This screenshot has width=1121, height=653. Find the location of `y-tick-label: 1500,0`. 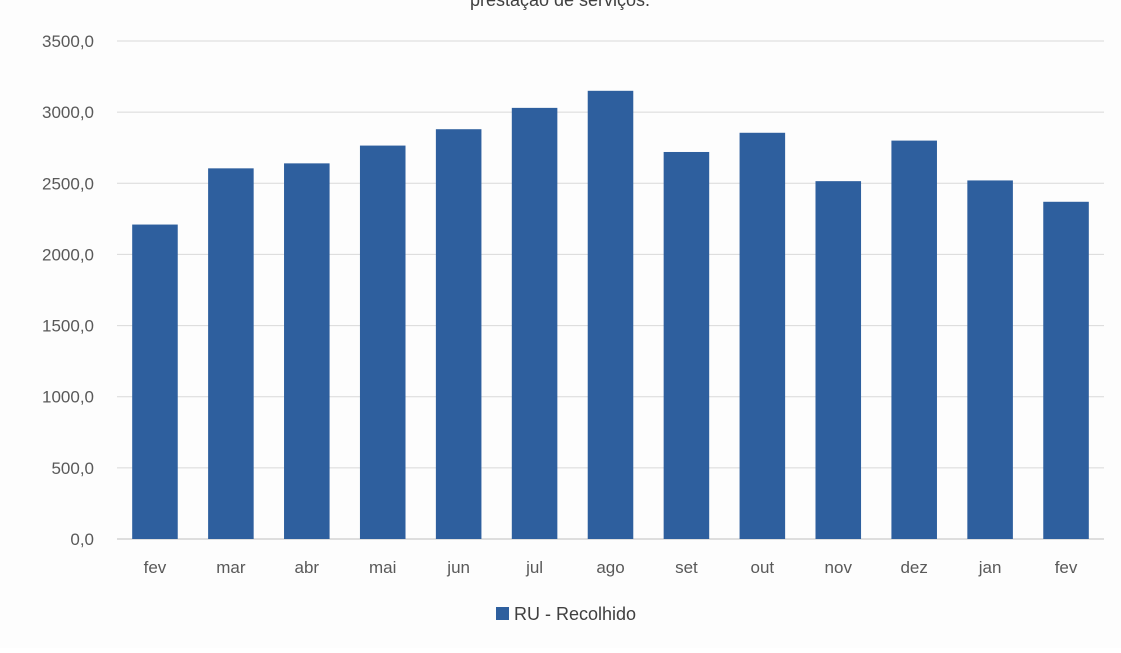

y-tick-label: 1500,0 is located at coordinates (68, 326).